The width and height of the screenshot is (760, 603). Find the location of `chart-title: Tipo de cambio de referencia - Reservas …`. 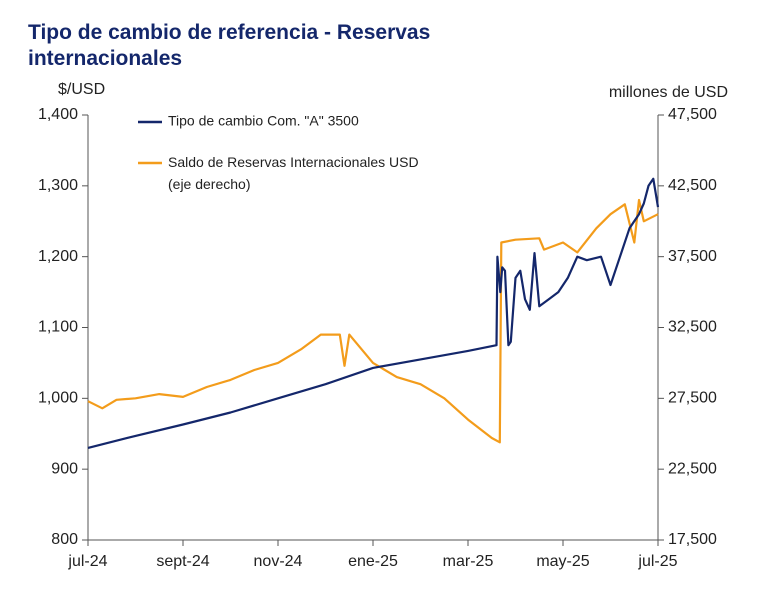

chart-title: Tipo de cambio de referencia - Reservas … is located at coordinates (229, 45).